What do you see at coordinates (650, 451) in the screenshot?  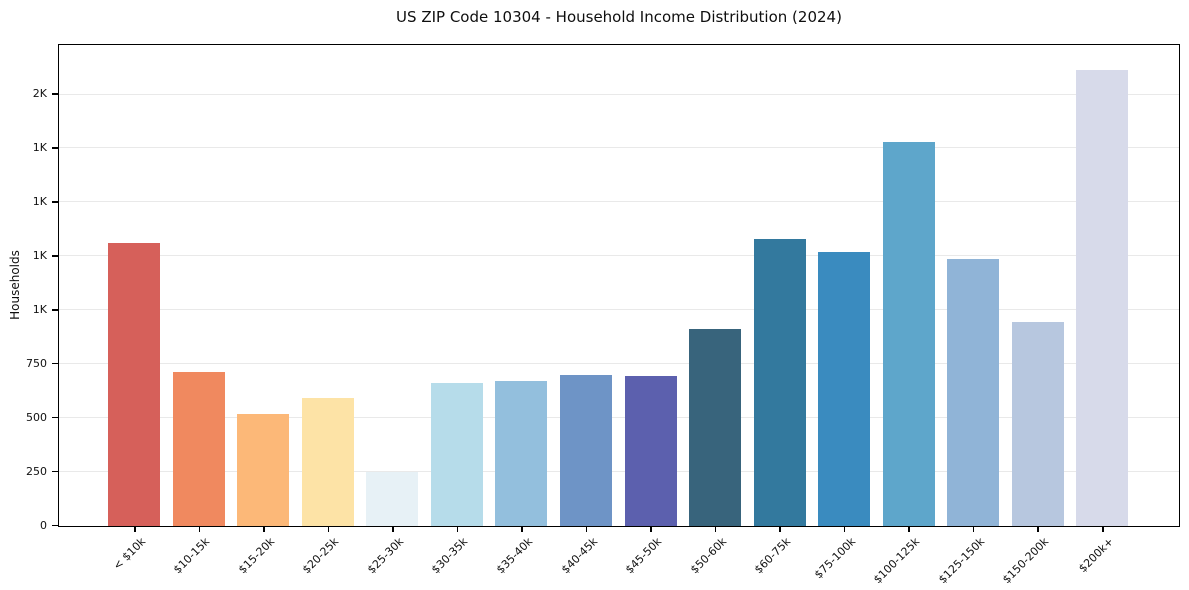 I see `bar-45-50k` at bounding box center [650, 451].